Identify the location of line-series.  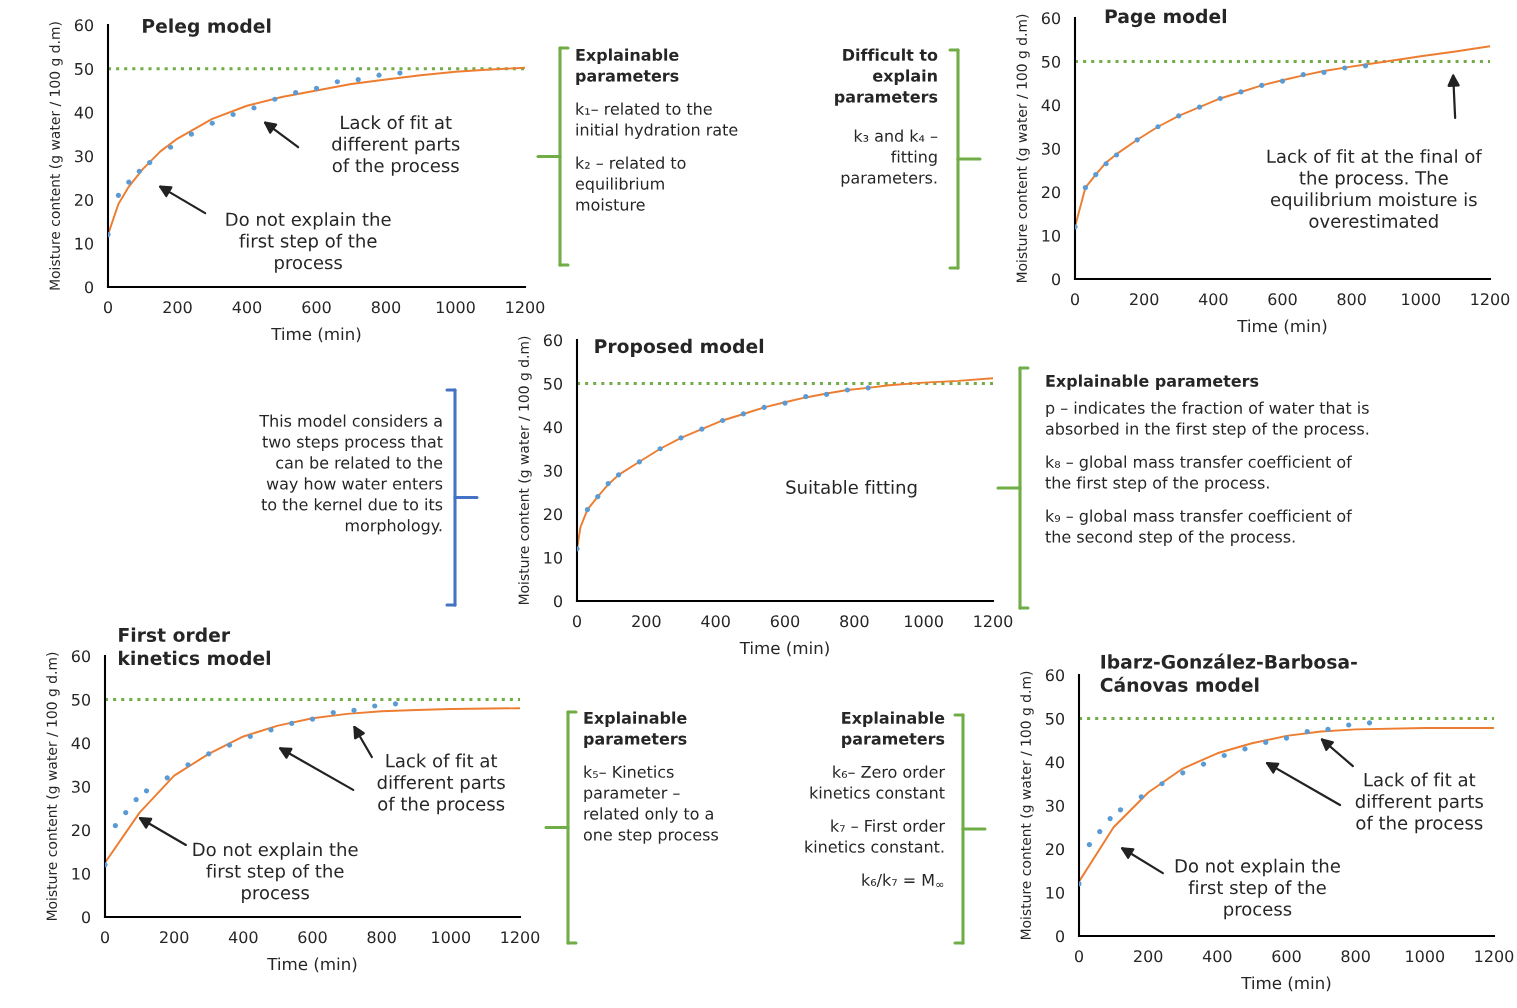
(1282, 136).